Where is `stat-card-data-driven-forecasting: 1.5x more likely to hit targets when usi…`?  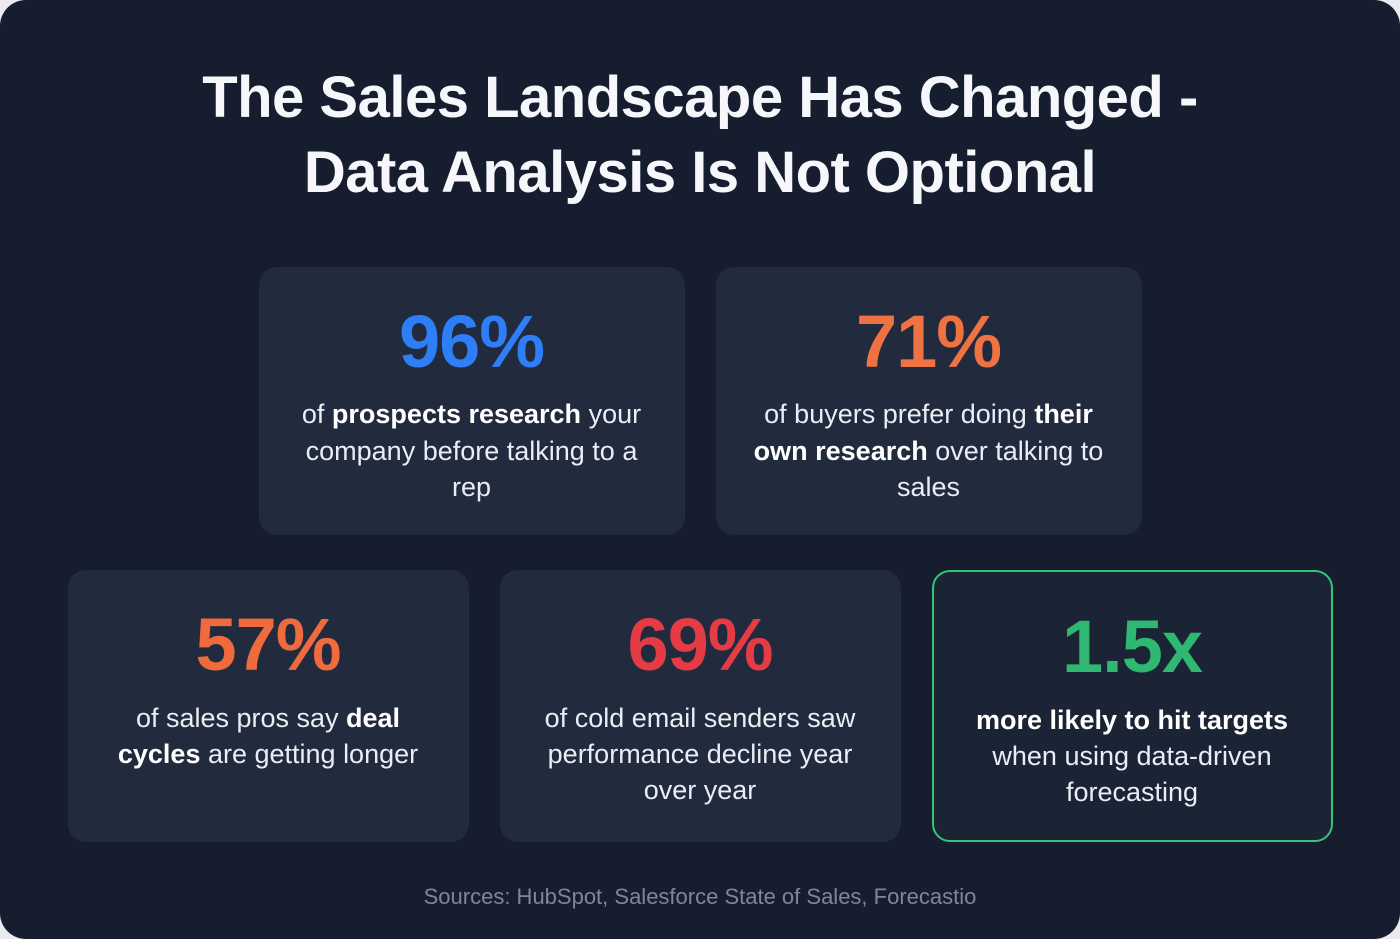 stat-card-data-driven-forecasting: 1.5x more likely to hit targets when usi… is located at coordinates (1132, 706).